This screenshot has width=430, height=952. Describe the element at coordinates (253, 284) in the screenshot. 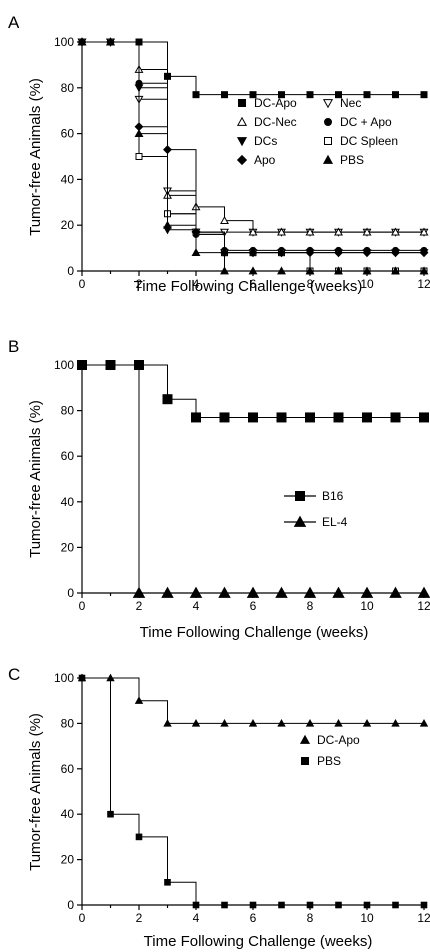

I see `x-tick-label: 6` at that location.